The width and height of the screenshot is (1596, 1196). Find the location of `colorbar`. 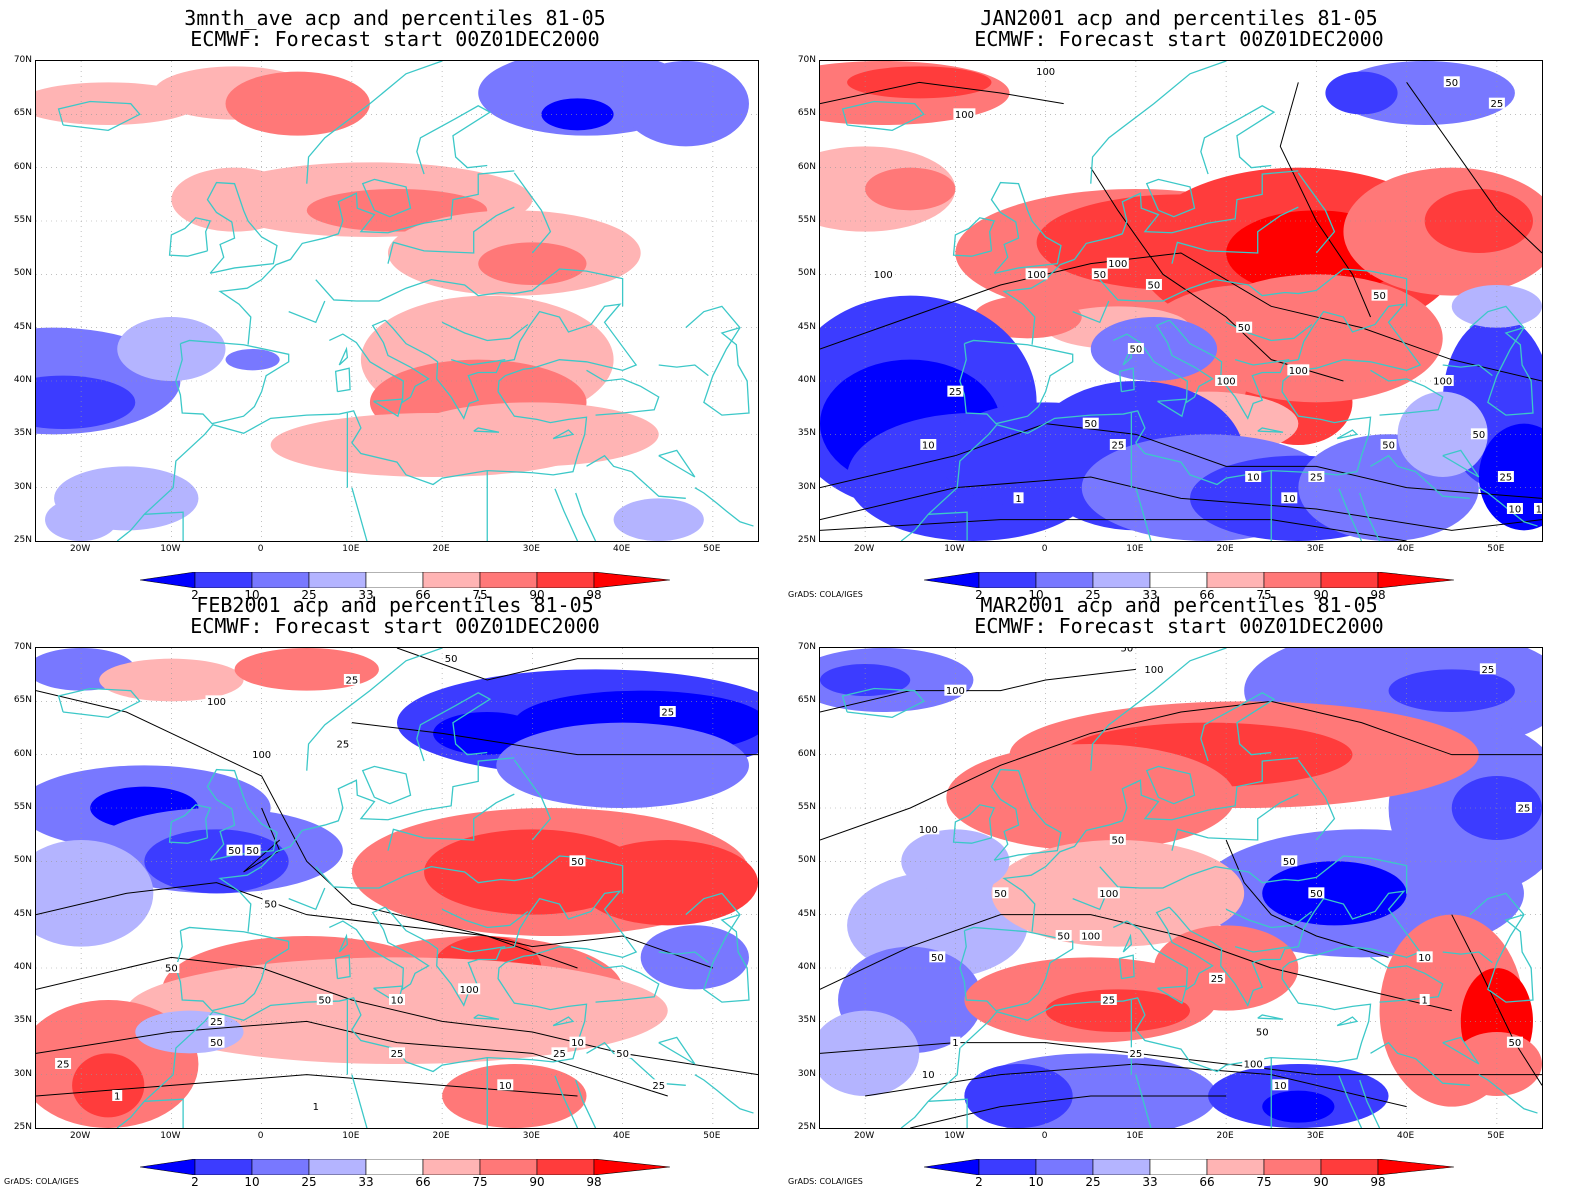

colorbar is located at coordinates (405, 580).